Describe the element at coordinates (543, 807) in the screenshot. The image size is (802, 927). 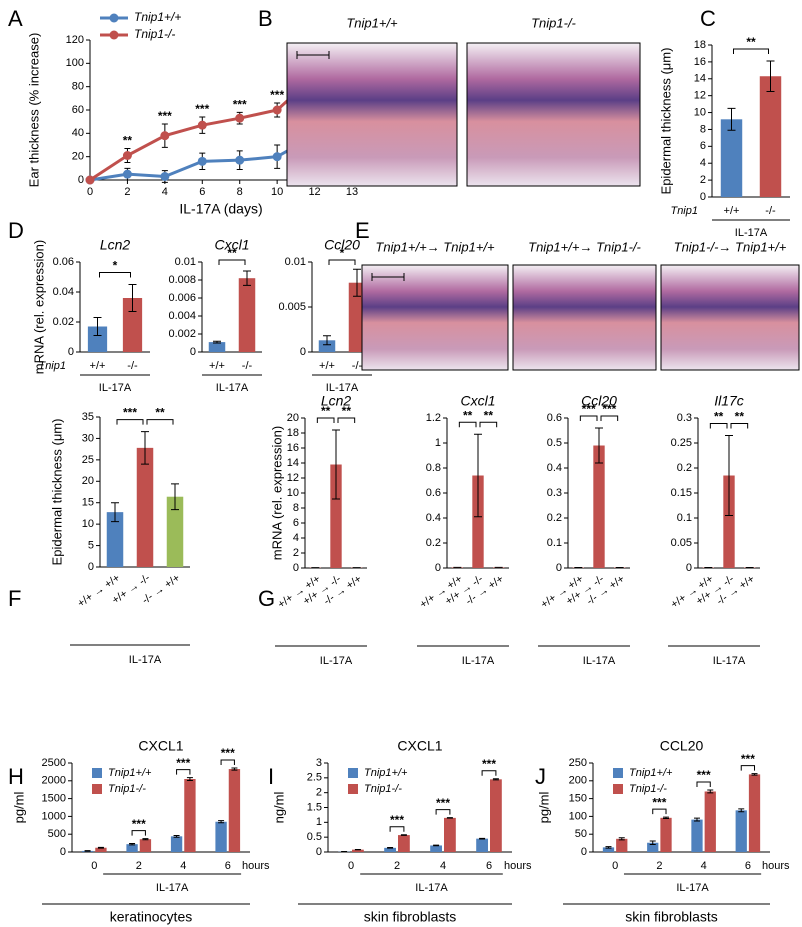
I see `y-axis-label: pg/ml` at that location.